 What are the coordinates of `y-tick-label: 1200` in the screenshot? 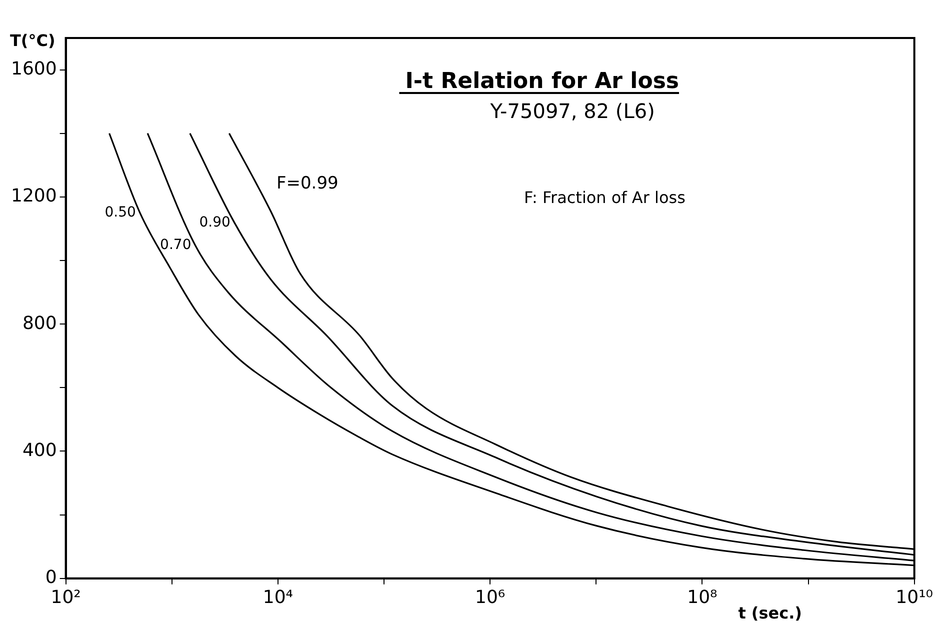 It's located at (33, 196).